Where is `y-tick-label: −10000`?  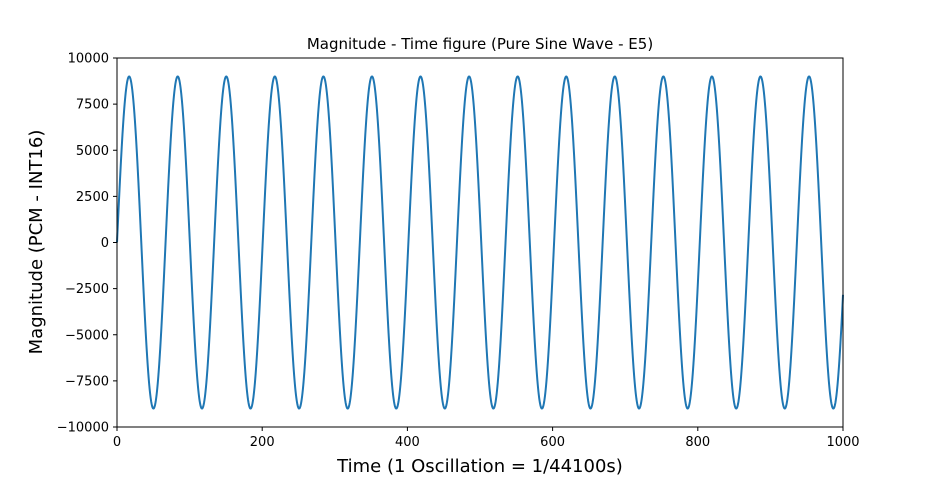
y-tick-label: −10000 is located at coordinates (83, 428).